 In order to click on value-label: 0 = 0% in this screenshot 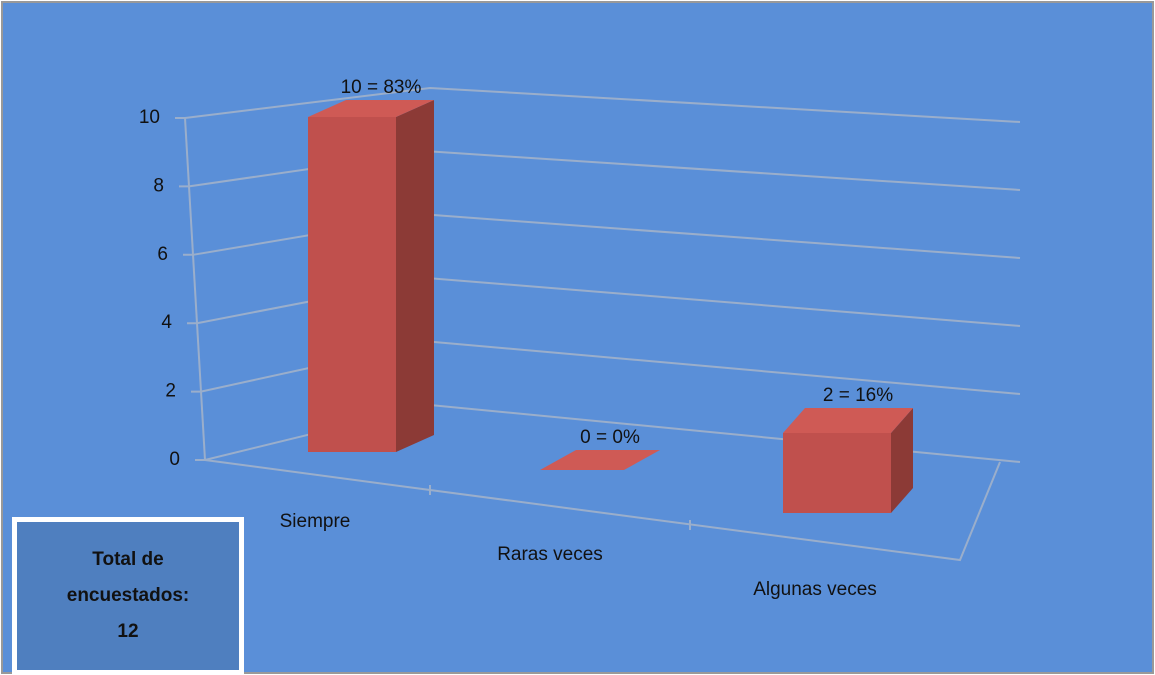, I will do `click(610, 437)`.